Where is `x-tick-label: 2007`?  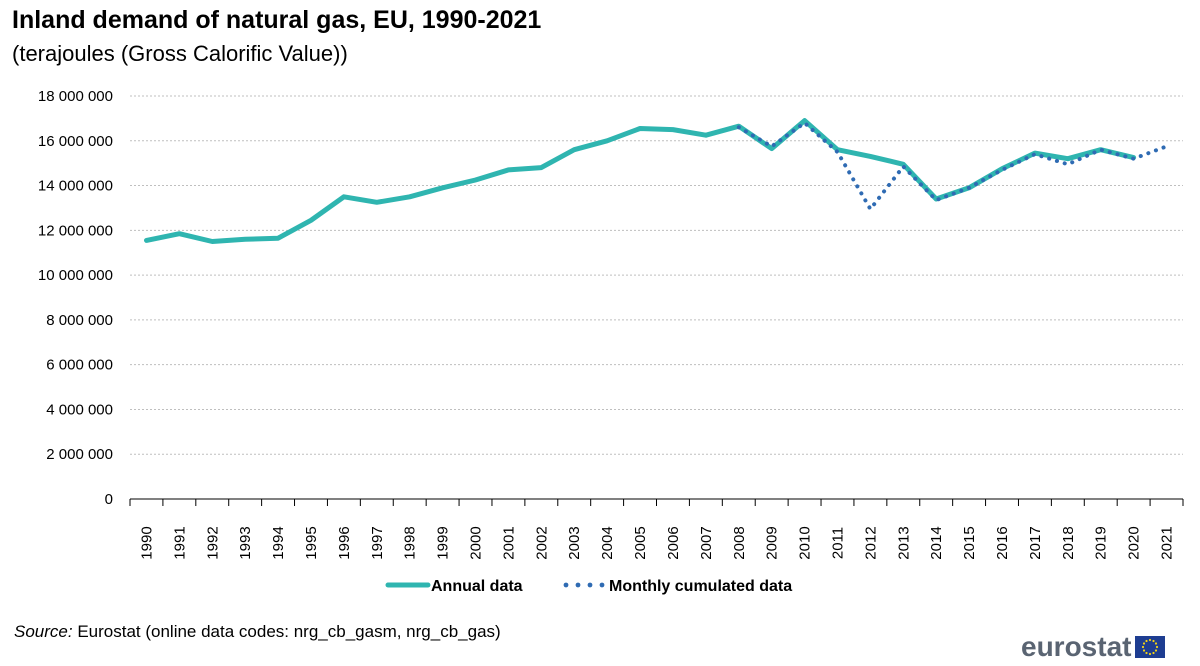 x-tick-label: 2007 is located at coordinates (706, 542).